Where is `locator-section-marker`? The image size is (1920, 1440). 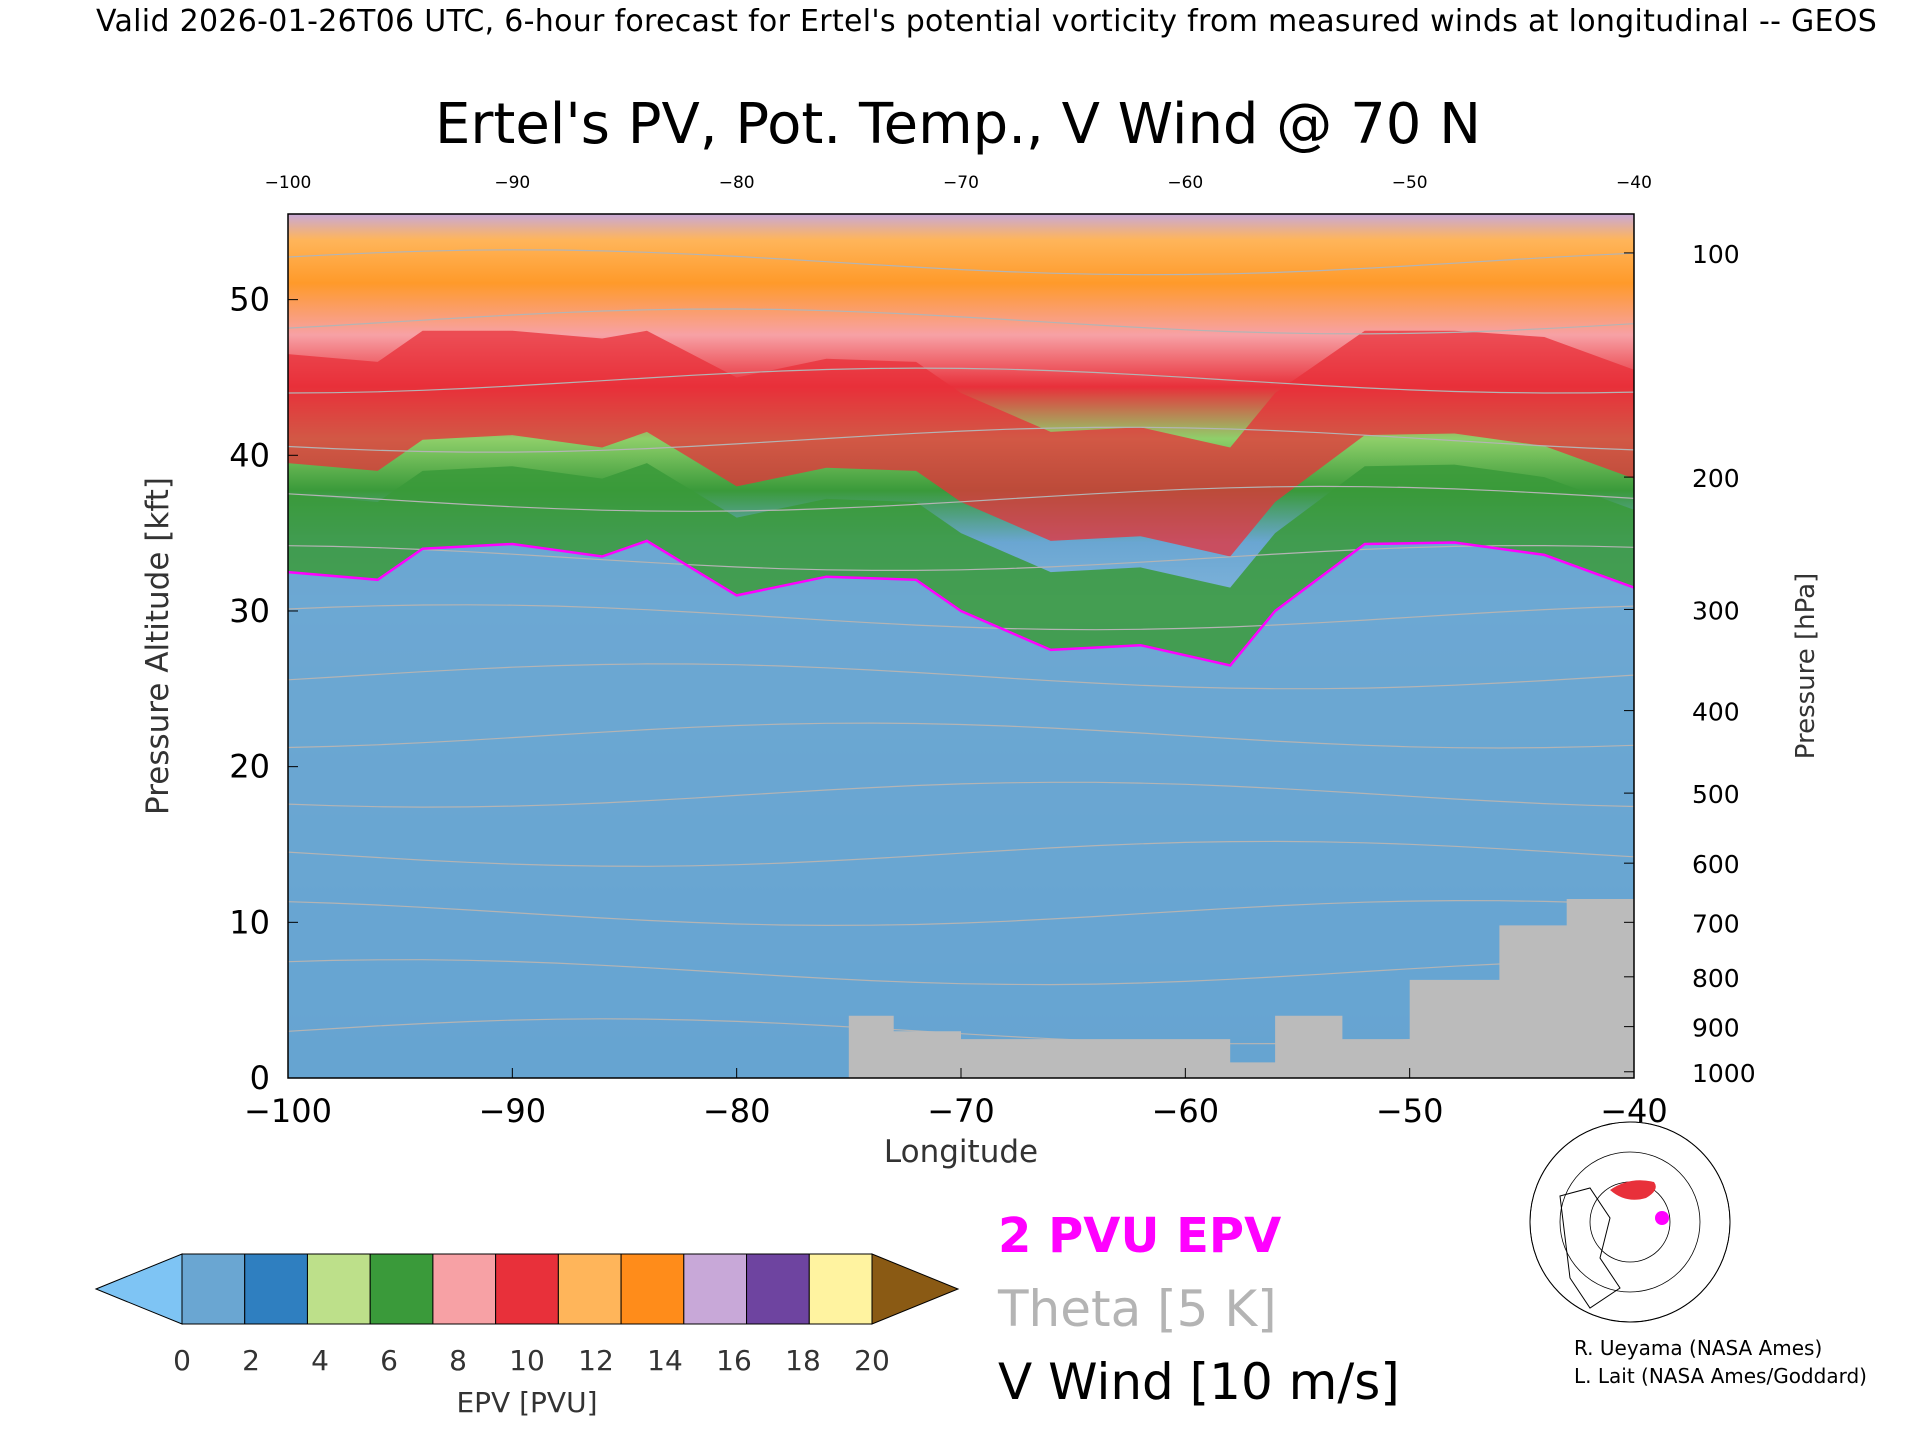
locator-section-marker is located at coordinates (1633, 1190).